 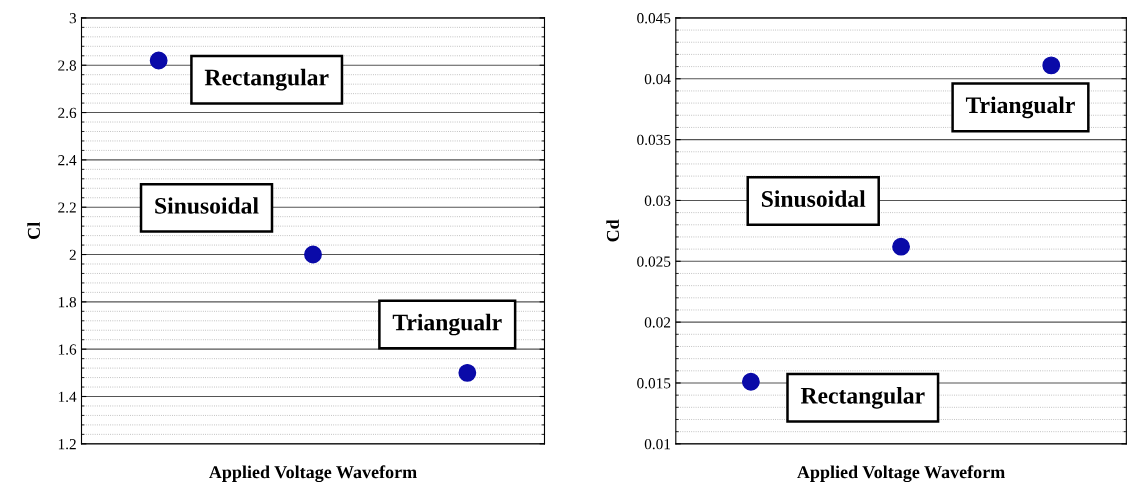 I want to click on y-tick-label: 2.2, so click(x=67, y=207).